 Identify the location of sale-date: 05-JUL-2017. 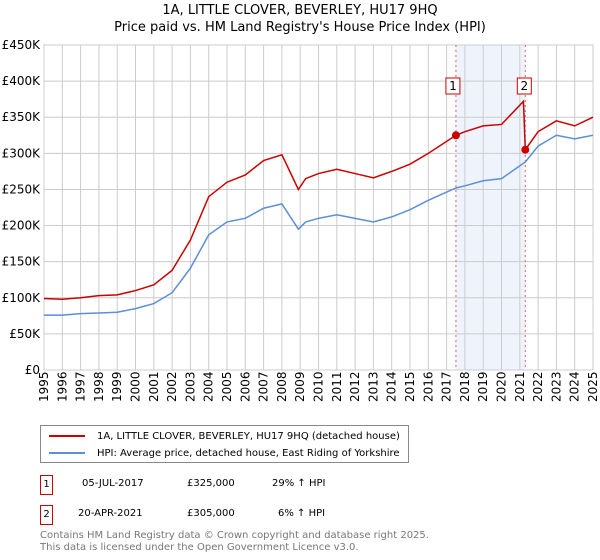
(113, 483).